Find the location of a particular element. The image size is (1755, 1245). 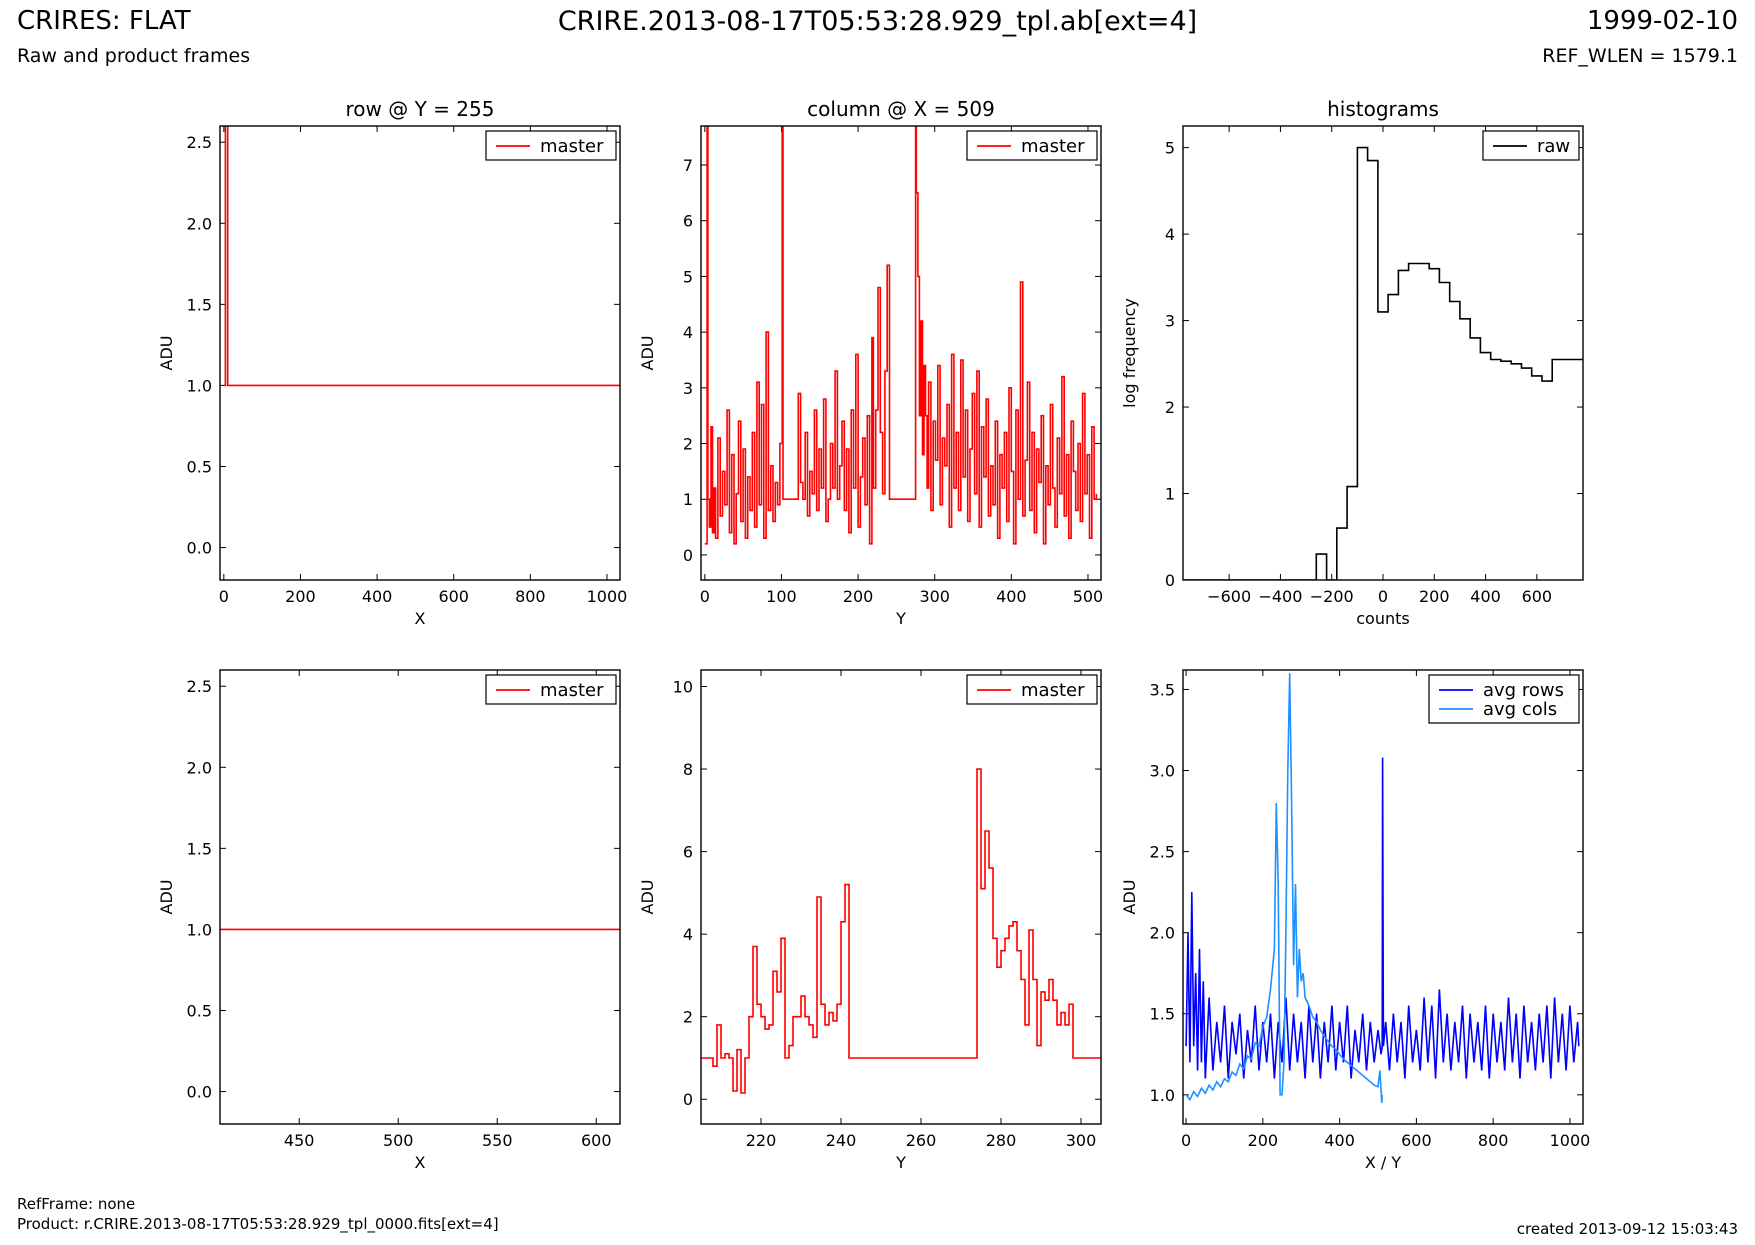

x-axis-label: X / Y is located at coordinates (1383, 1162).